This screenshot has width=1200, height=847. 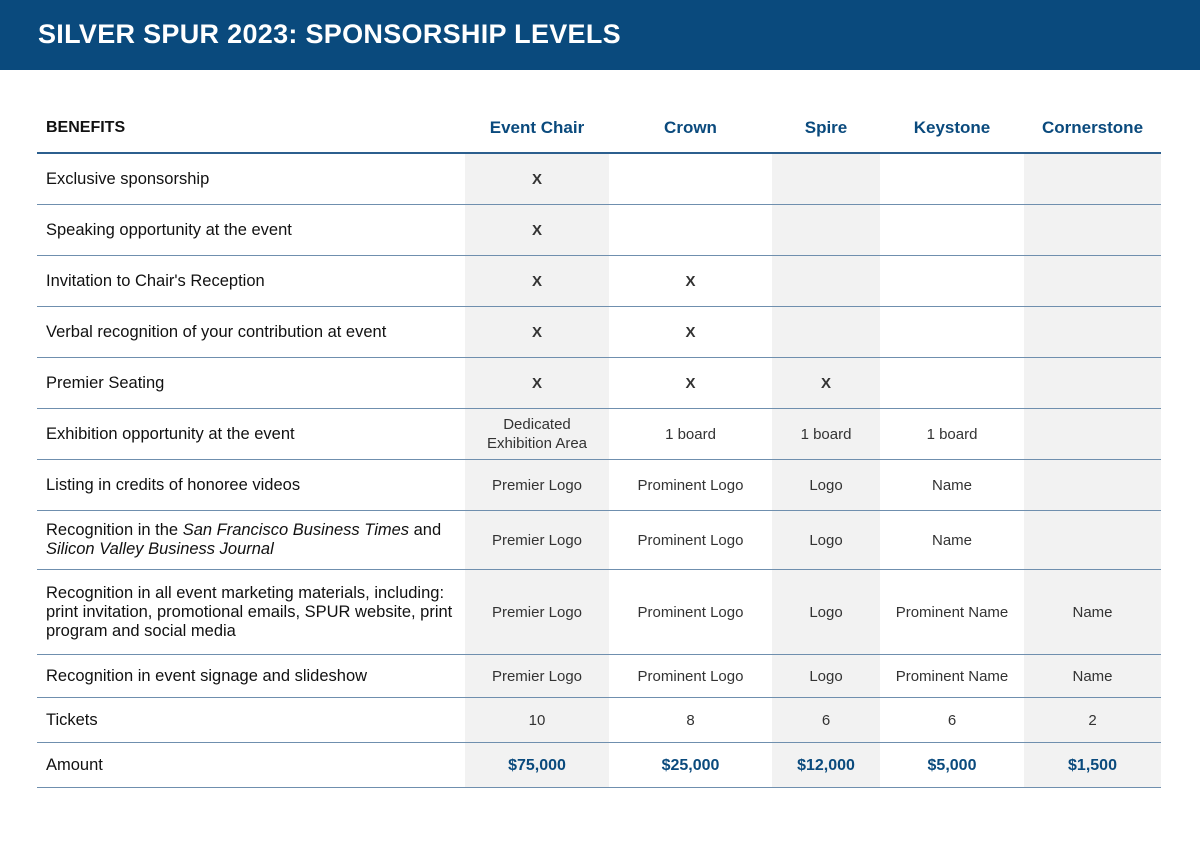 What do you see at coordinates (537, 434) in the screenshot?
I see `event-chair-cell: Dedicated Exhibition Area` at bounding box center [537, 434].